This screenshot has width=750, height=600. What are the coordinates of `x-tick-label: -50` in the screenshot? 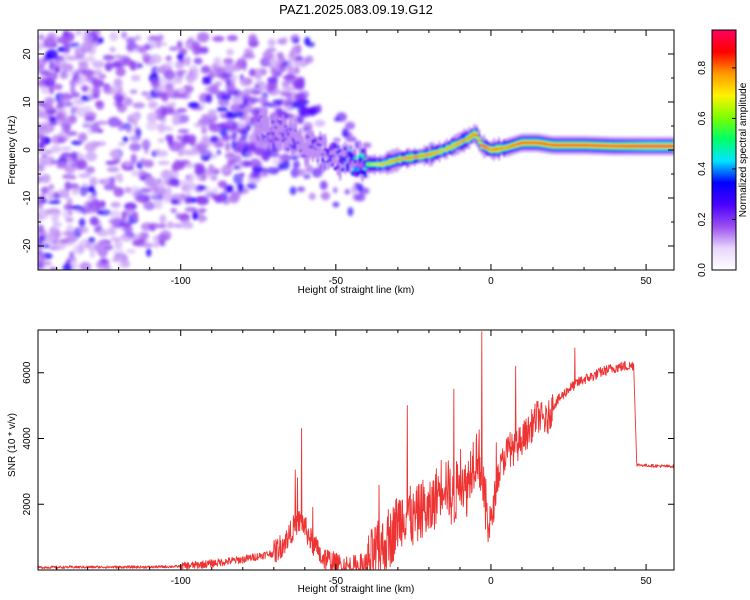 It's located at (336, 281).